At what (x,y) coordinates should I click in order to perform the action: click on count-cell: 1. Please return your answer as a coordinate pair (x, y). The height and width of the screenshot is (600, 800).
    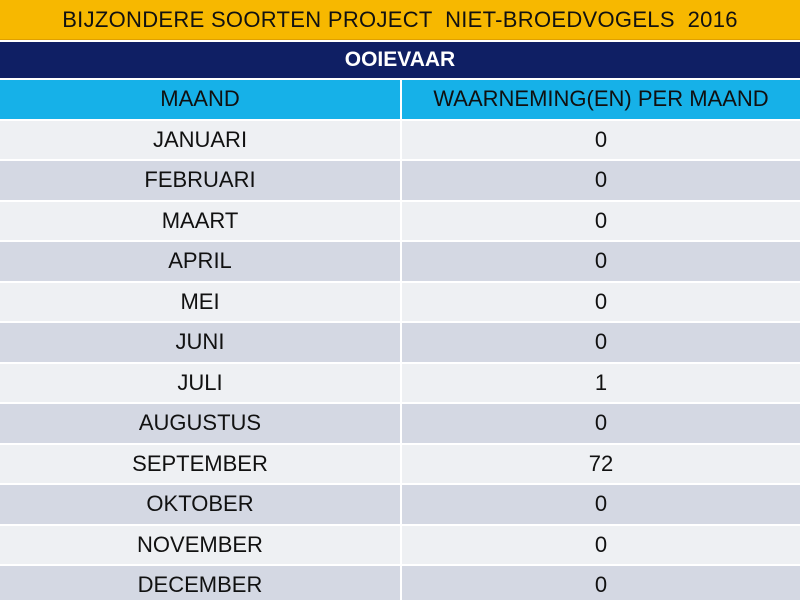
    Looking at the image, I should click on (601, 382).